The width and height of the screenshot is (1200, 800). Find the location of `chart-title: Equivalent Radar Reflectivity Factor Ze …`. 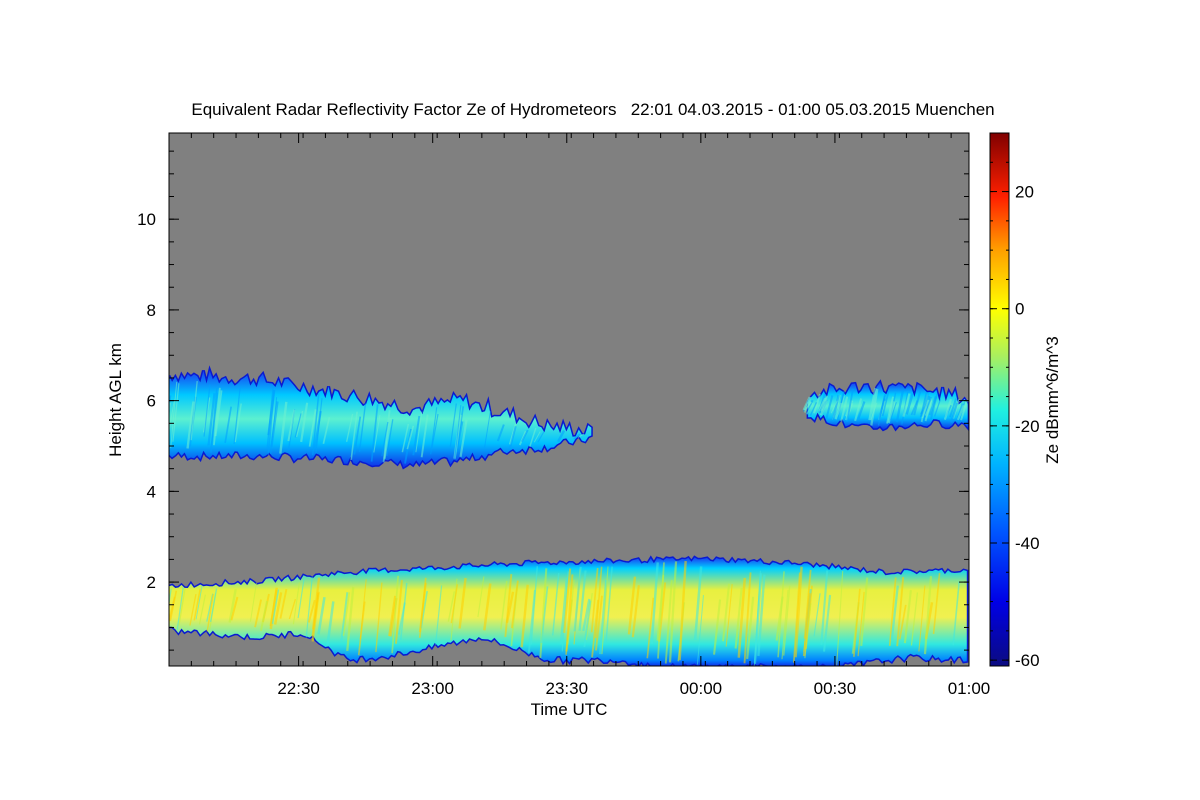

chart-title: Equivalent Radar Reflectivity Factor Ze … is located at coordinates (592, 109).